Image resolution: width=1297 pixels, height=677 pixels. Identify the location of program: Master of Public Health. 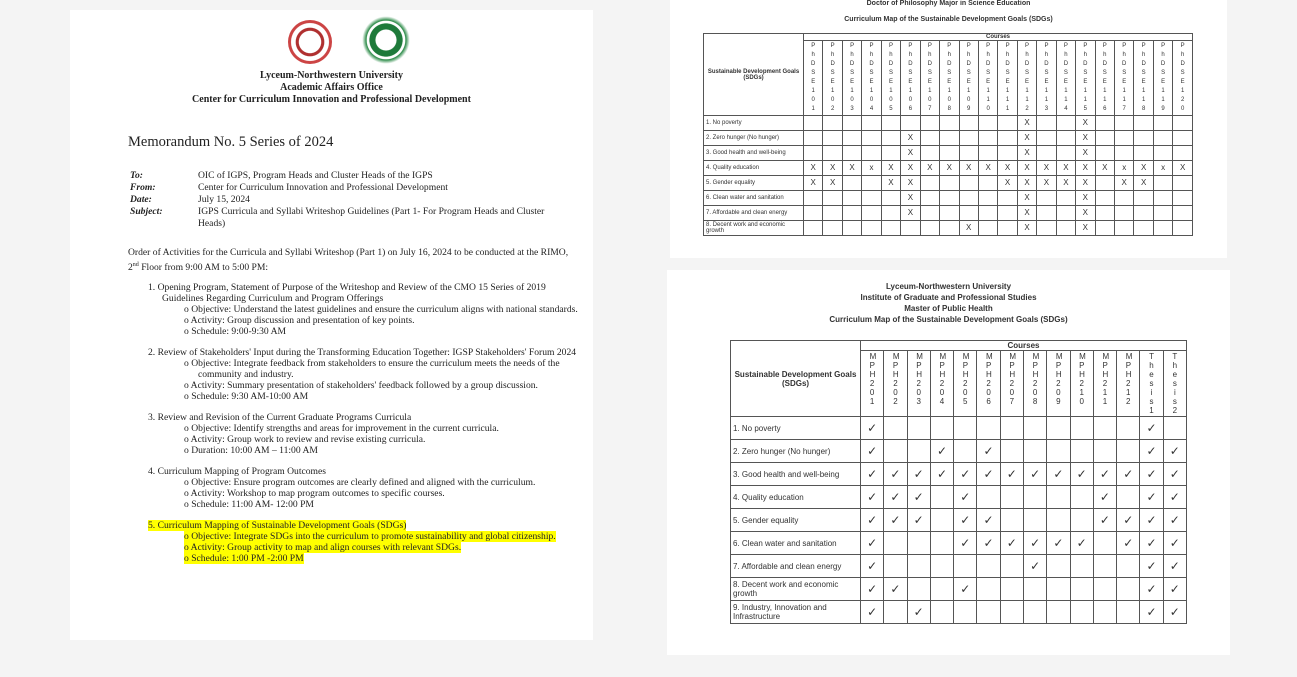
(948, 308).